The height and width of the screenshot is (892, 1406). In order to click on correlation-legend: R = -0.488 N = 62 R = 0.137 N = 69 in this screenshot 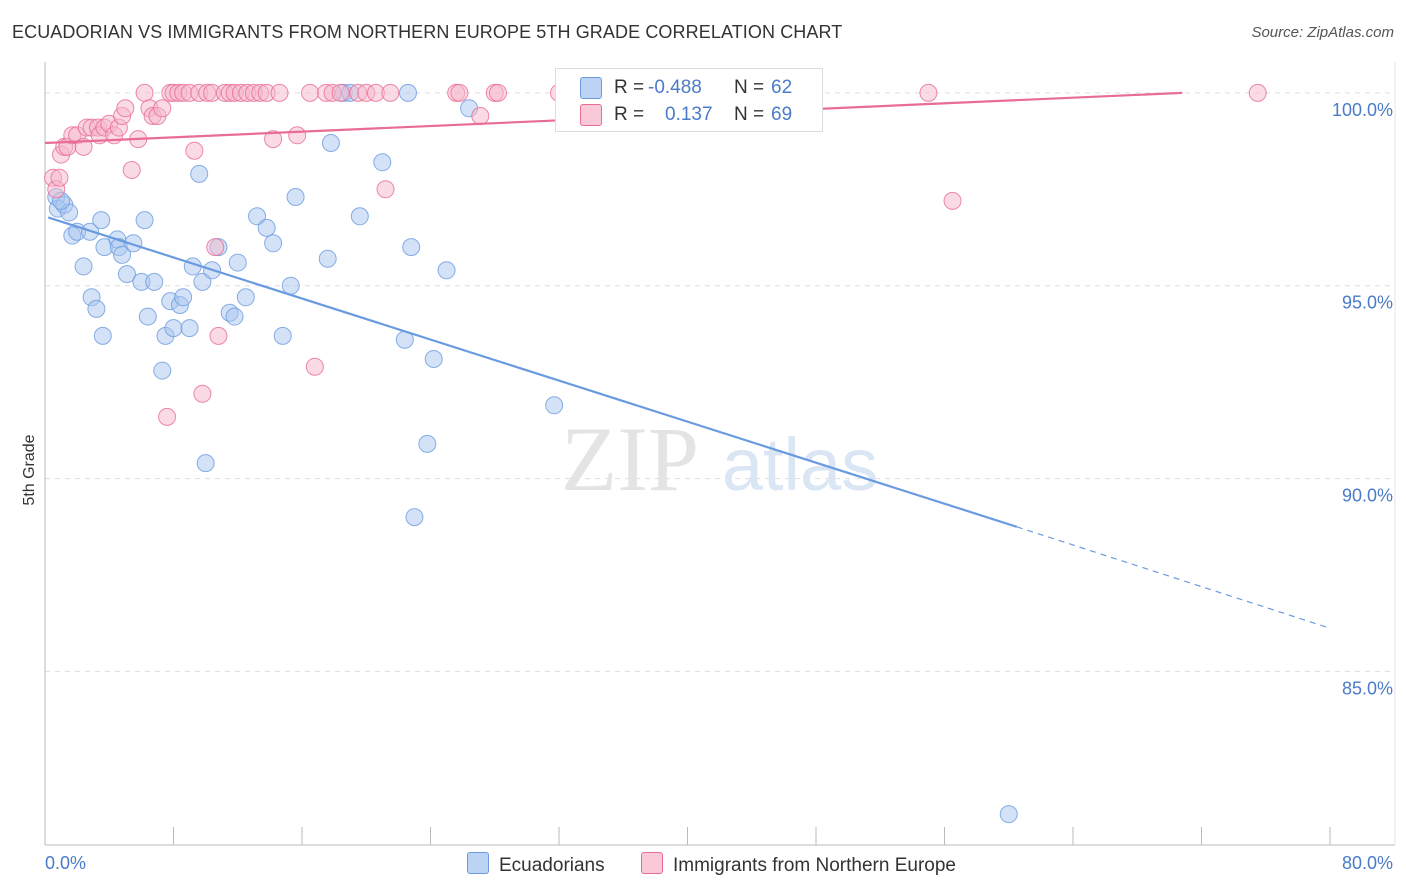, I will do `click(689, 100)`.